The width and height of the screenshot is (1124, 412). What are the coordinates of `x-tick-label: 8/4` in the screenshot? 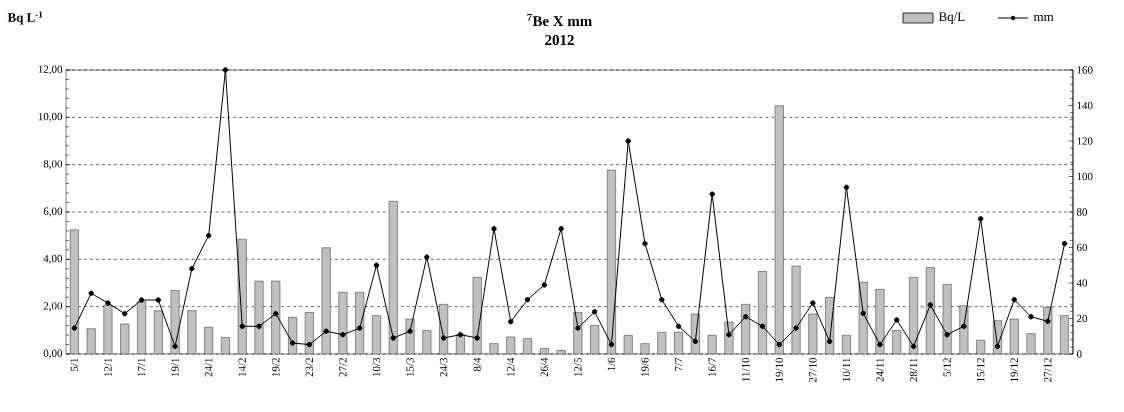 It's located at (477, 364).